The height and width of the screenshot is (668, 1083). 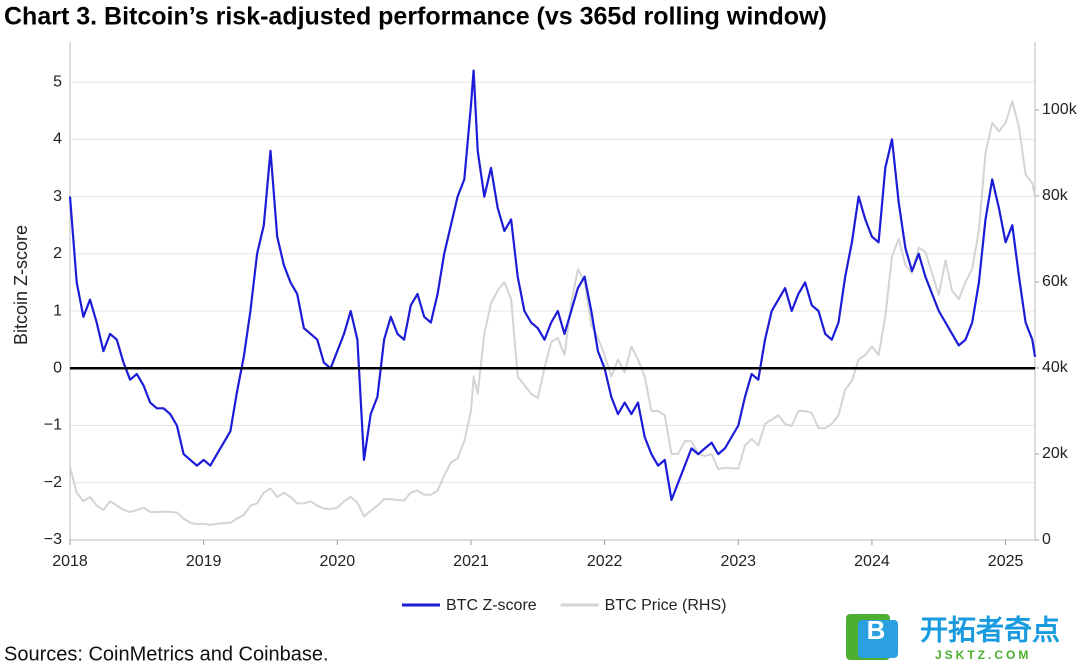 What do you see at coordinates (53, 425) in the screenshot?
I see `y-tick-label: −1` at bounding box center [53, 425].